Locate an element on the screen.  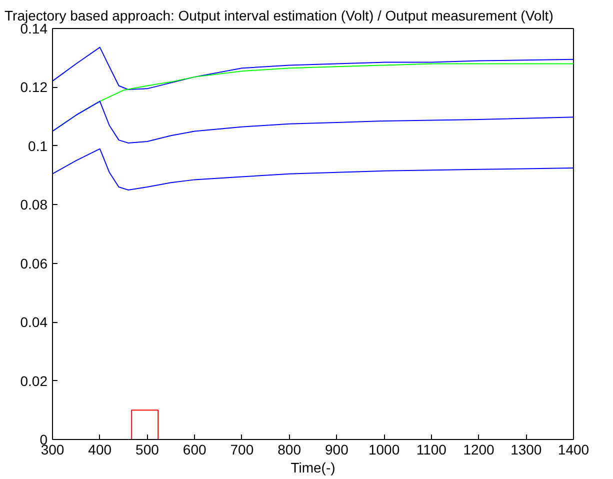
y-tick-label: 0.1 is located at coordinates (38, 146).